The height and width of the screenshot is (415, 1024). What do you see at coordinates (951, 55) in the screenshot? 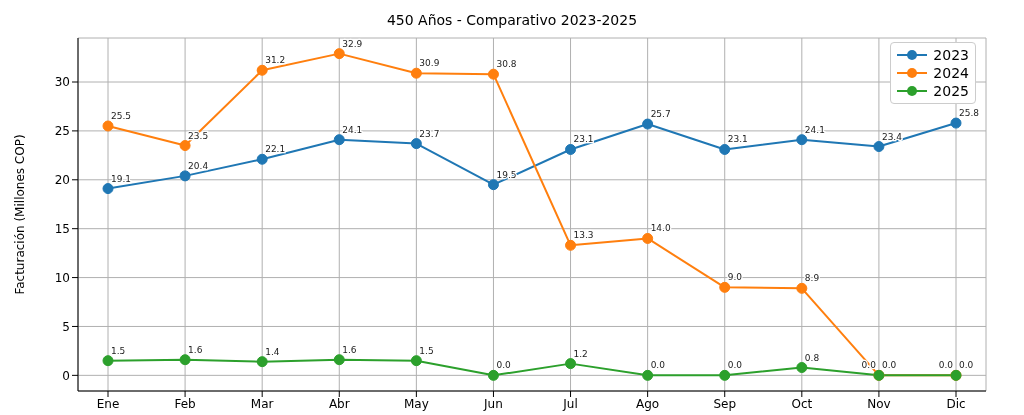
I see `legend-label: 2023` at bounding box center [951, 55].